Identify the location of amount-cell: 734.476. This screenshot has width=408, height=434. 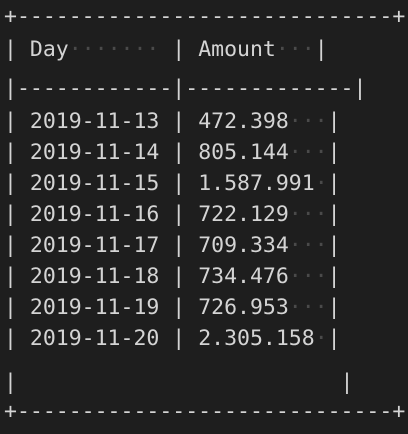
(243, 276).